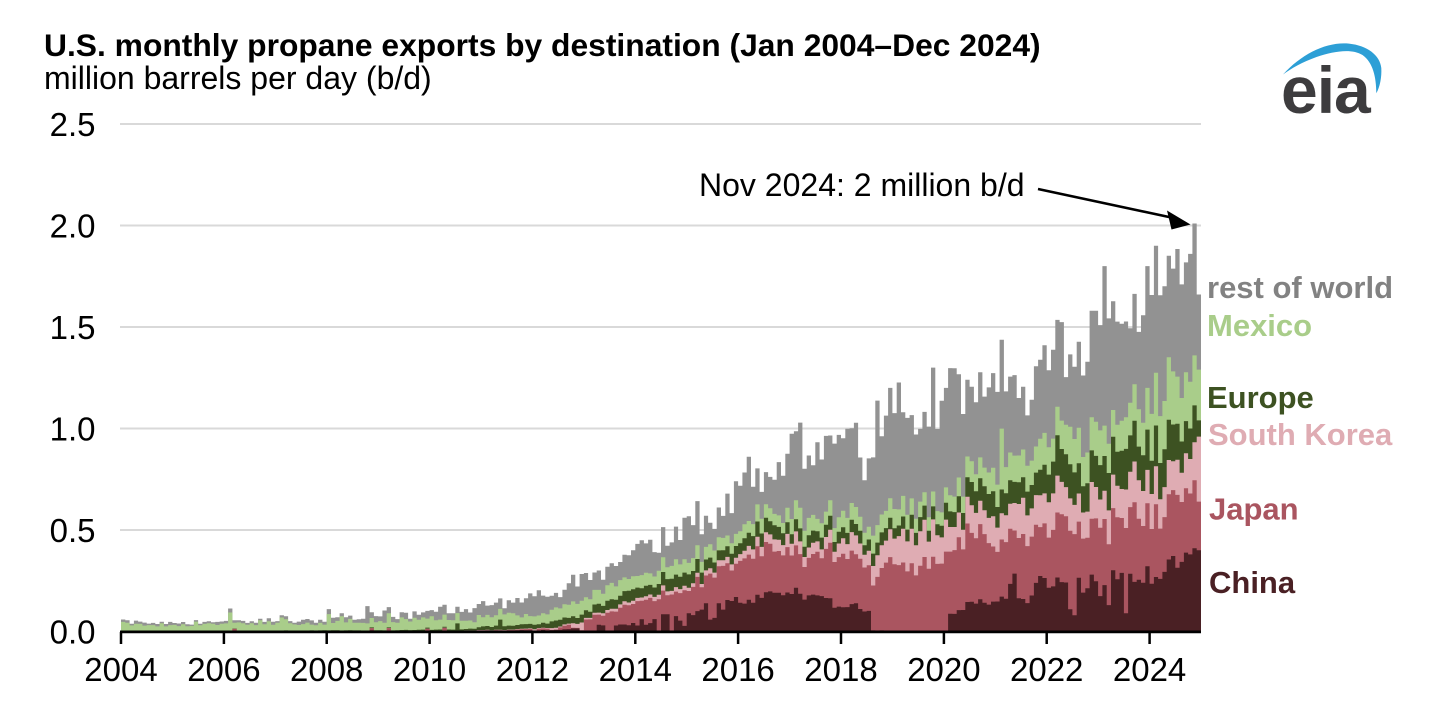 The height and width of the screenshot is (708, 1430). What do you see at coordinates (1326, 90) in the screenshot?
I see `svg-text: eia` at bounding box center [1326, 90].